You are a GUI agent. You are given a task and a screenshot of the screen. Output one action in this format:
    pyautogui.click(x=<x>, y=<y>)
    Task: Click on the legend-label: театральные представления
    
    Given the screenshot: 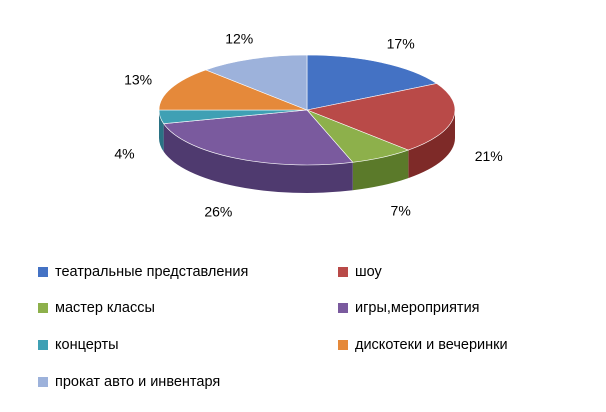 What is the action you would take?
    pyautogui.click(x=152, y=272)
    